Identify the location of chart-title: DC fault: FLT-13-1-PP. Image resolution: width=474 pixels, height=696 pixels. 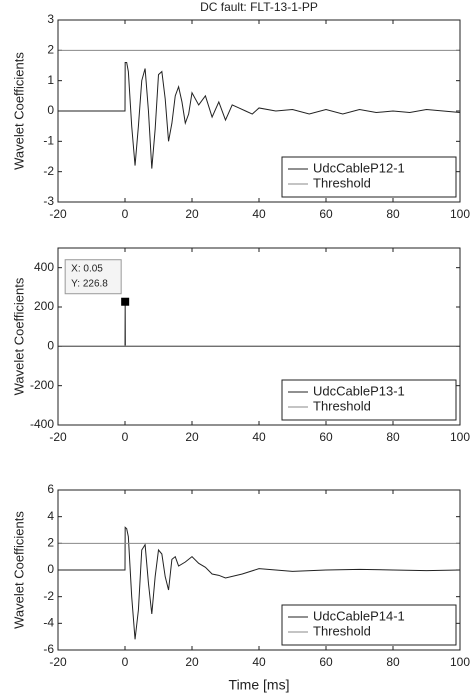
(259, 7).